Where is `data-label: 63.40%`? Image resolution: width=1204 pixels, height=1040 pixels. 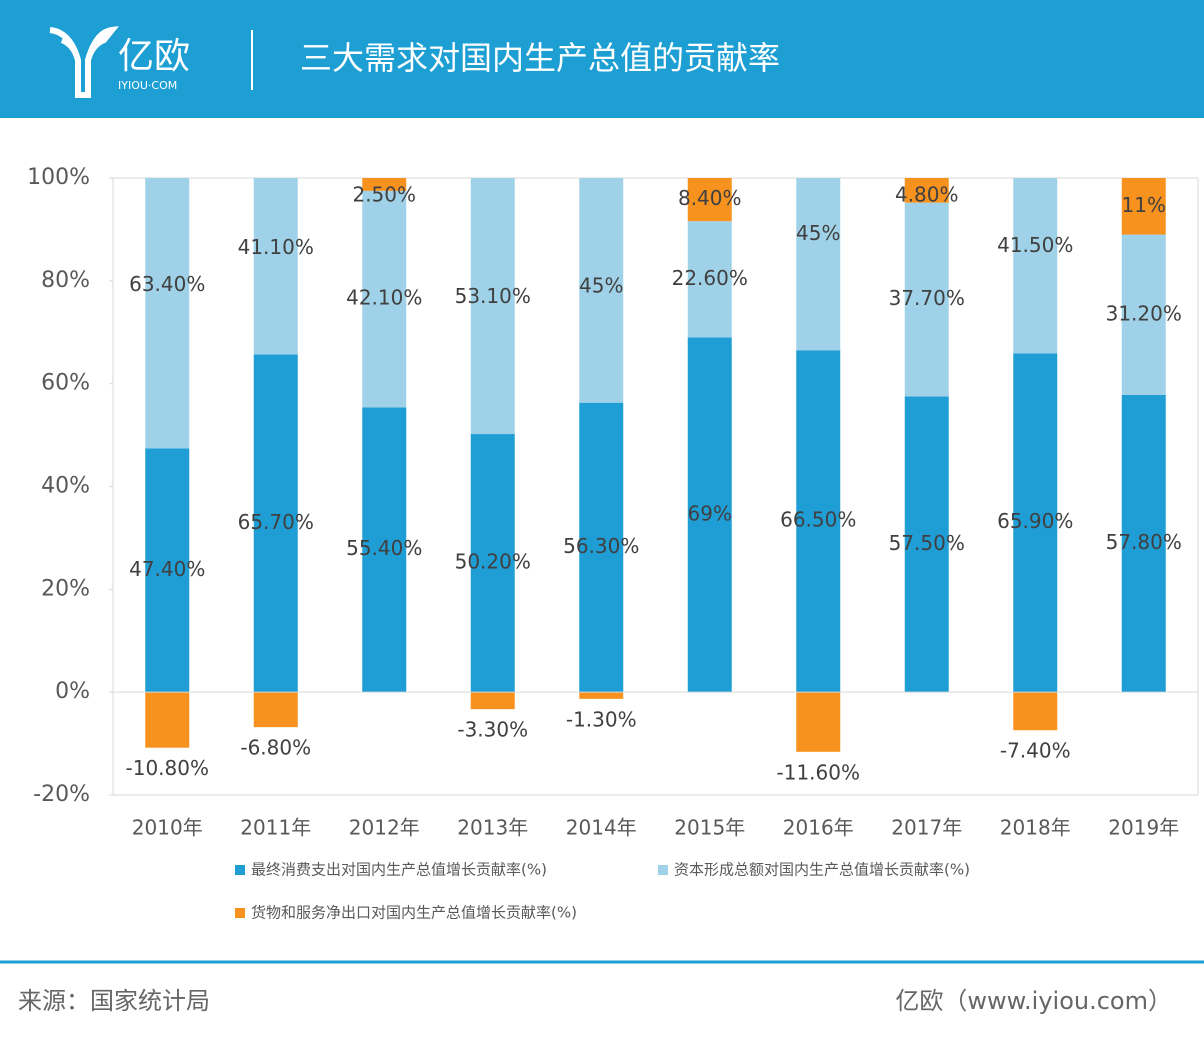 data-label: 63.40% is located at coordinates (167, 284).